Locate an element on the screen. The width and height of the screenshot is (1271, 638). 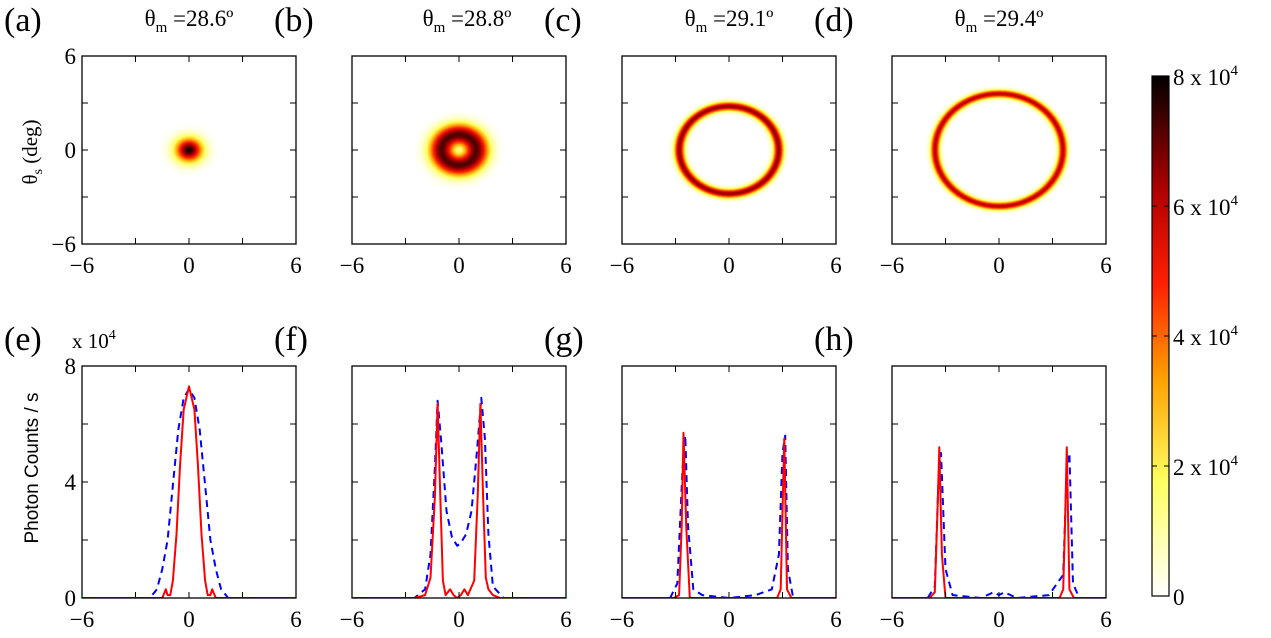
panel-label: (g) is located at coordinates (564, 339).